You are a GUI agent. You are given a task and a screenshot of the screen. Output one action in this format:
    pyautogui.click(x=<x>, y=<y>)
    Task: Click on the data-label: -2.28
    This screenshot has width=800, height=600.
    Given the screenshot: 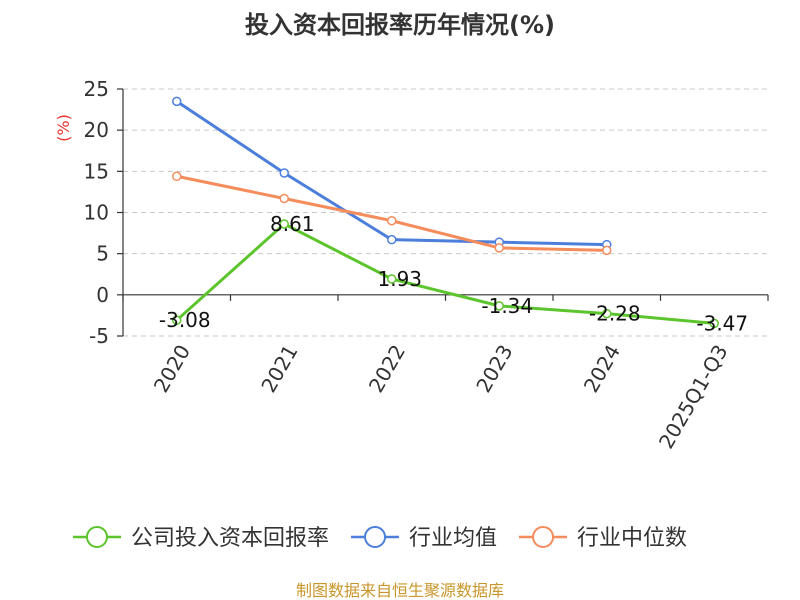 What is the action you would take?
    pyautogui.click(x=615, y=314)
    